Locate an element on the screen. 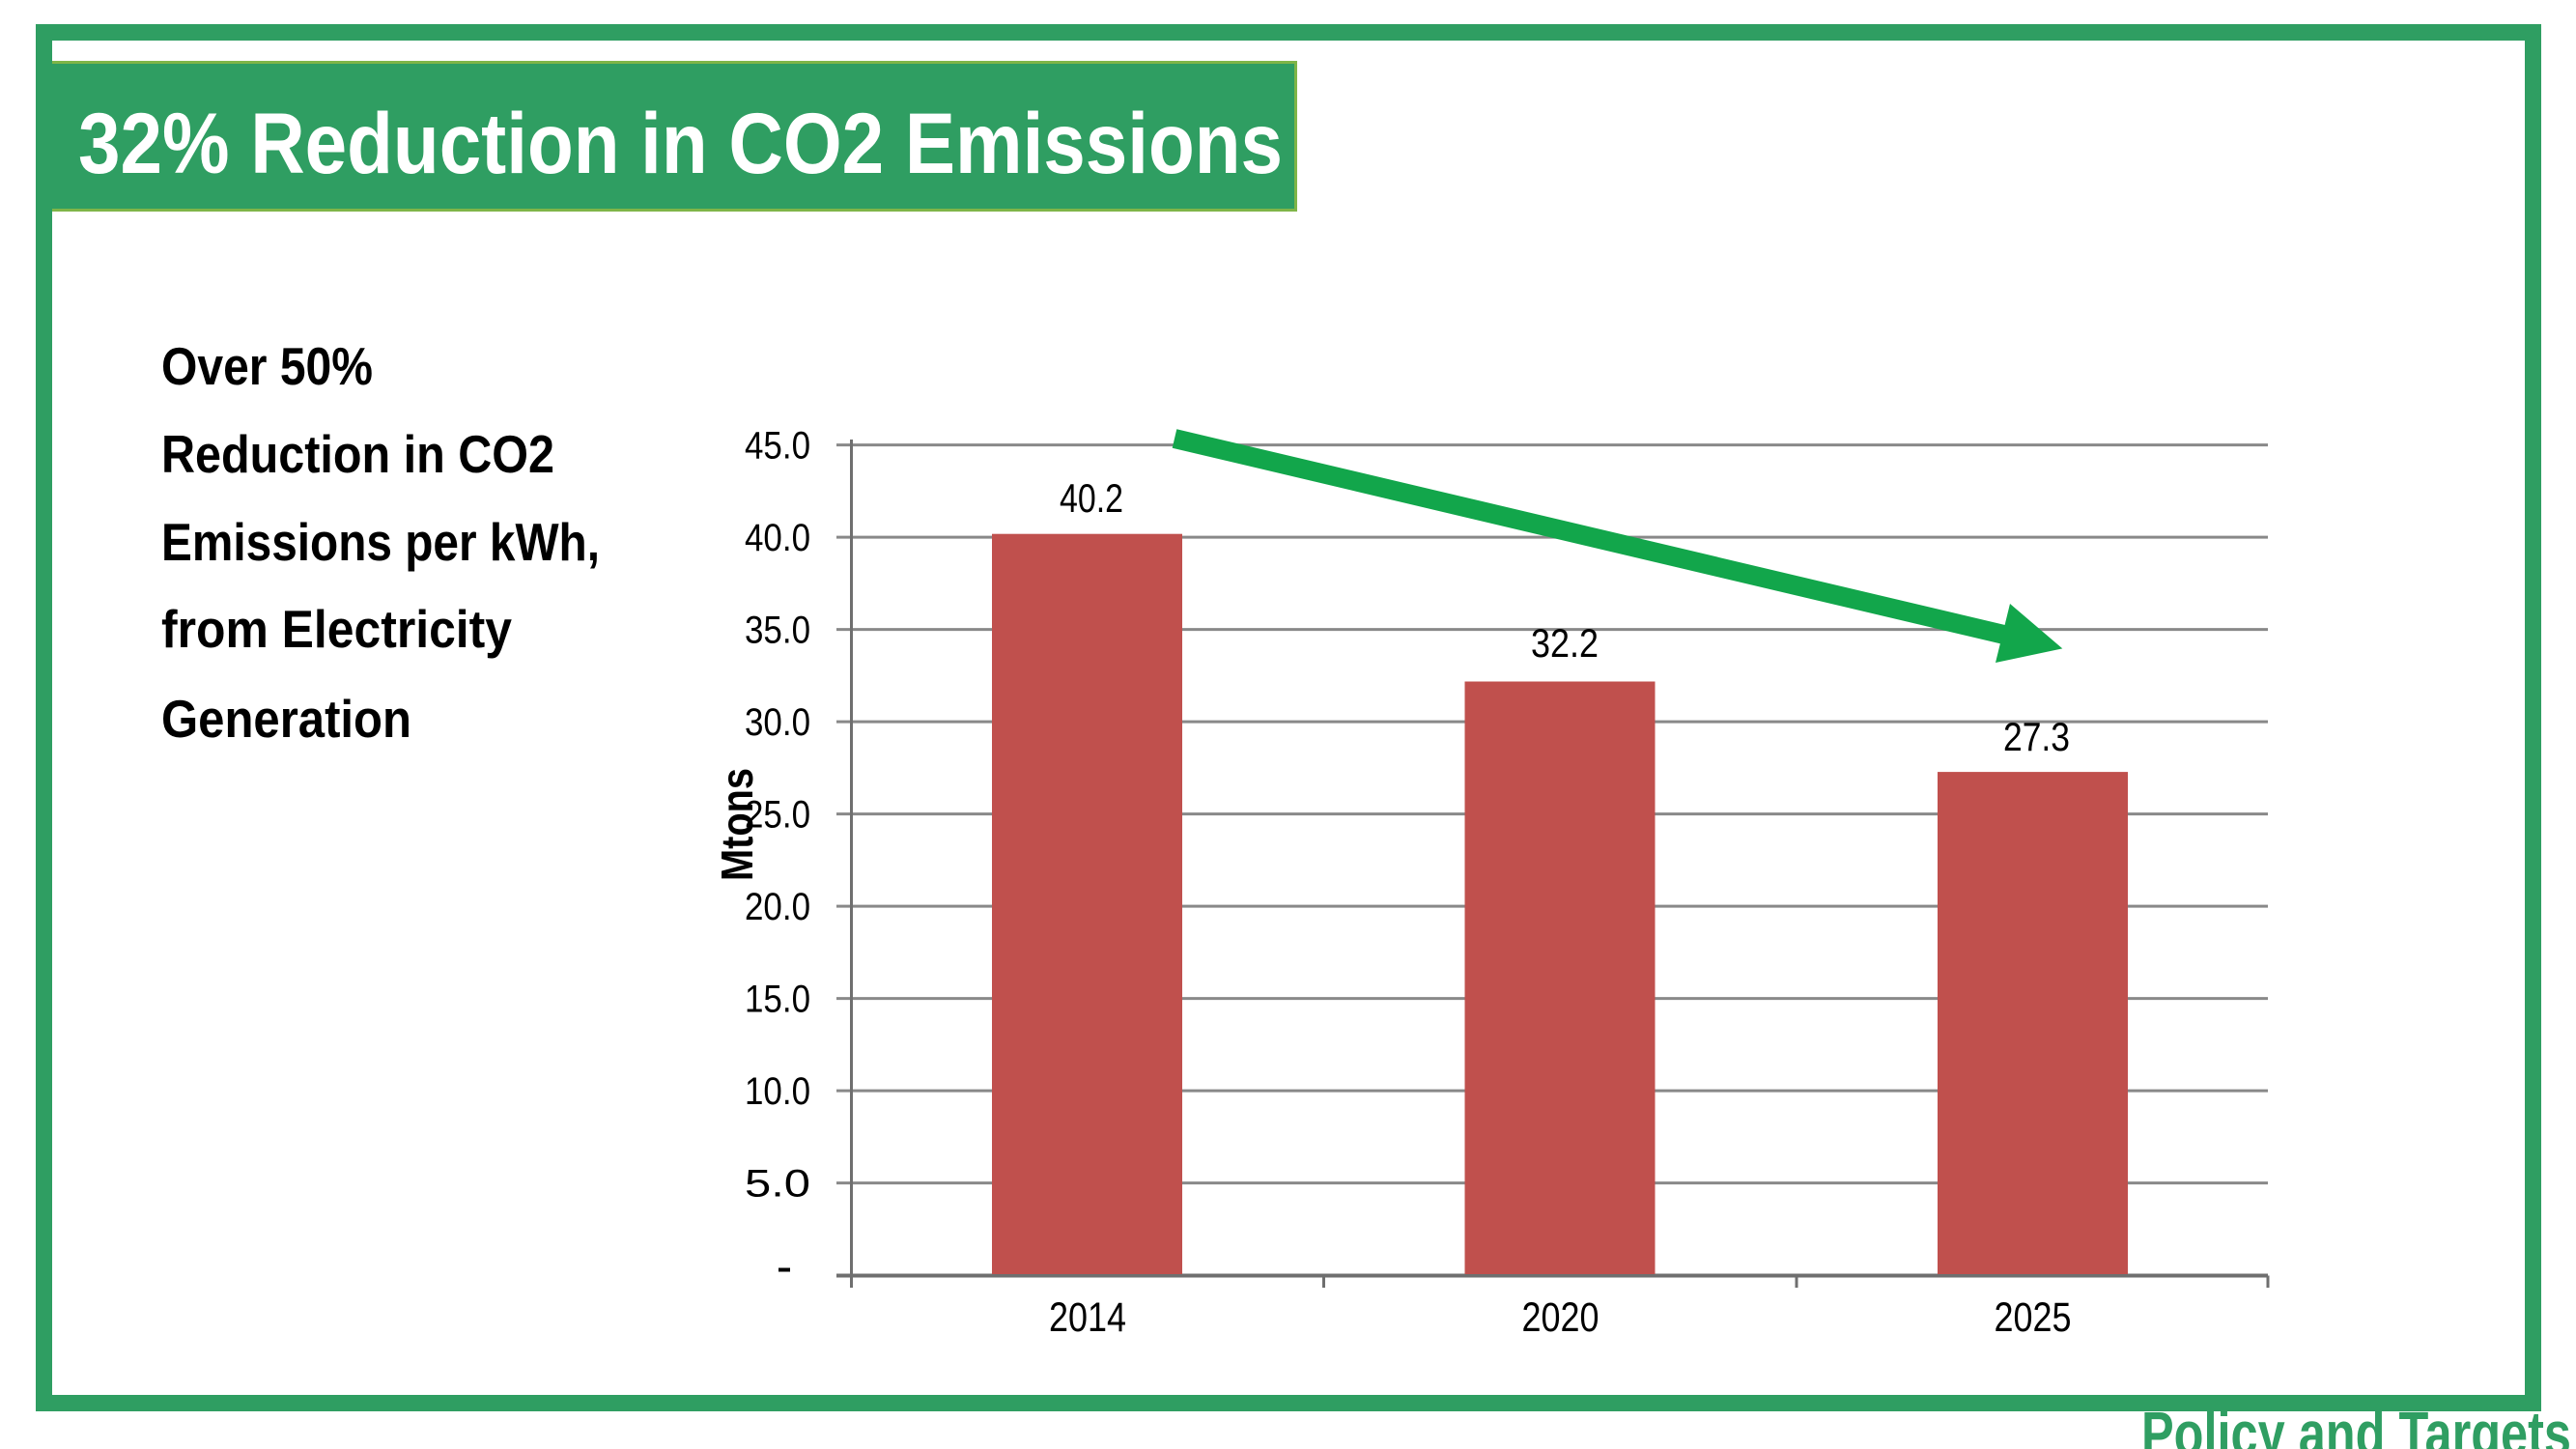 The width and height of the screenshot is (2576, 1449). svg-text: 35.0 is located at coordinates (777, 631).